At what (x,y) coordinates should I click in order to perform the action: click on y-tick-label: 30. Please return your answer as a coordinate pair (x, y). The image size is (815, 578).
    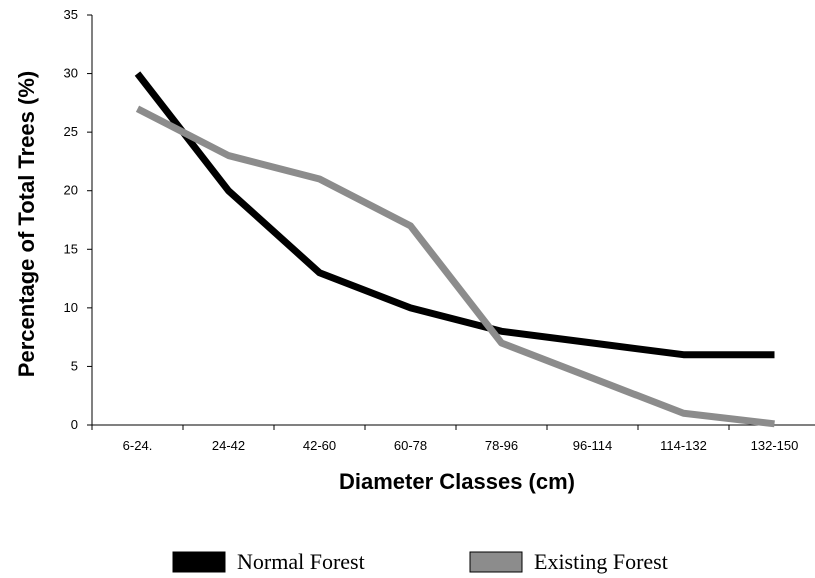
    Looking at the image, I should click on (71, 73).